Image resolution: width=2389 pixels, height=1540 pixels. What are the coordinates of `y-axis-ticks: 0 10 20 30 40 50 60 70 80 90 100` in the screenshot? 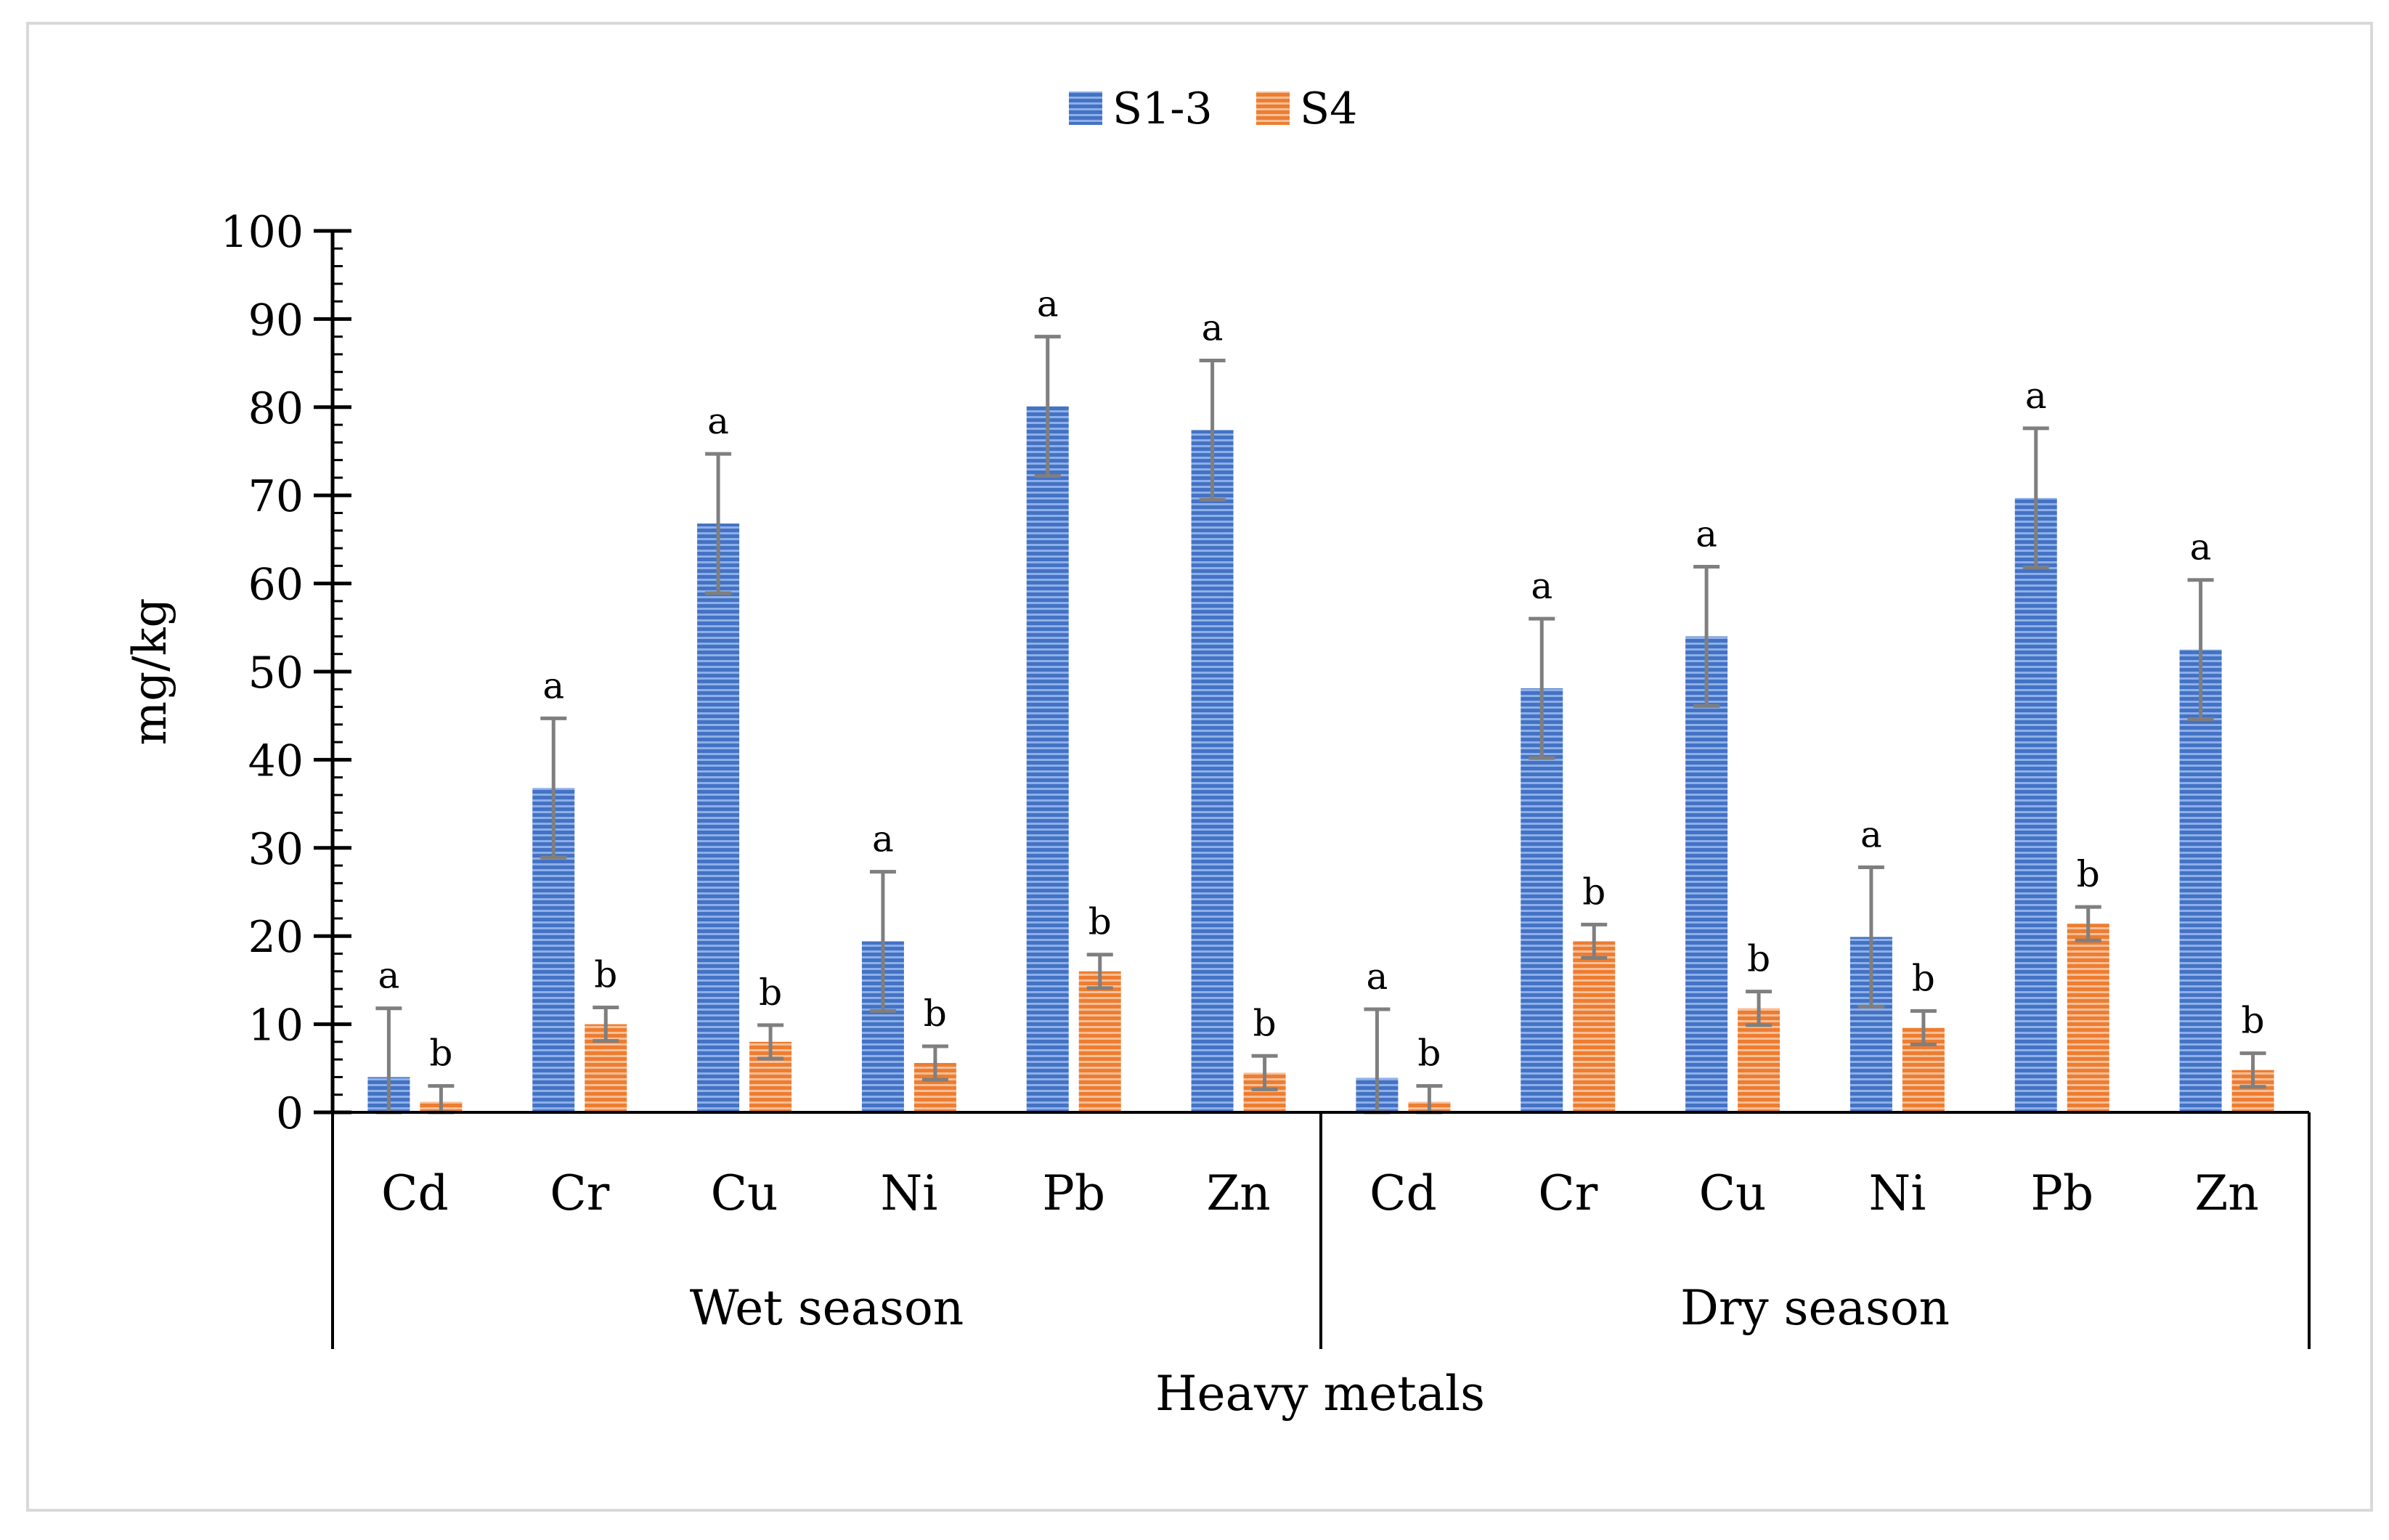 It's located at (285, 673).